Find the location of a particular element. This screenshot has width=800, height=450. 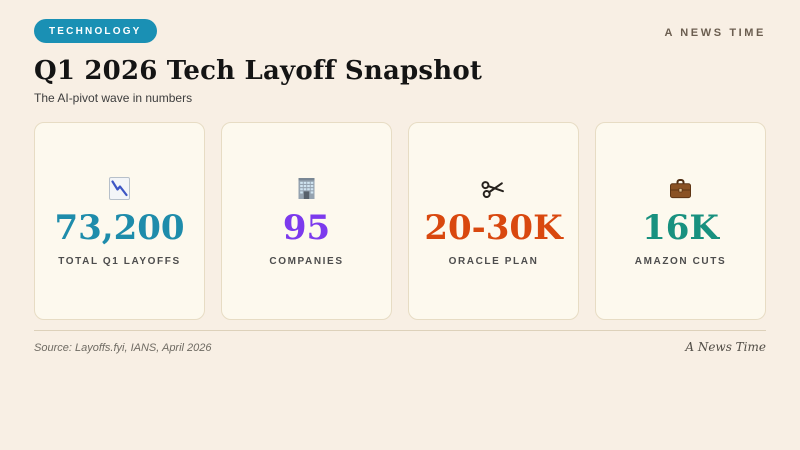

stat-label: ORACLE PLAN is located at coordinates (493, 262).